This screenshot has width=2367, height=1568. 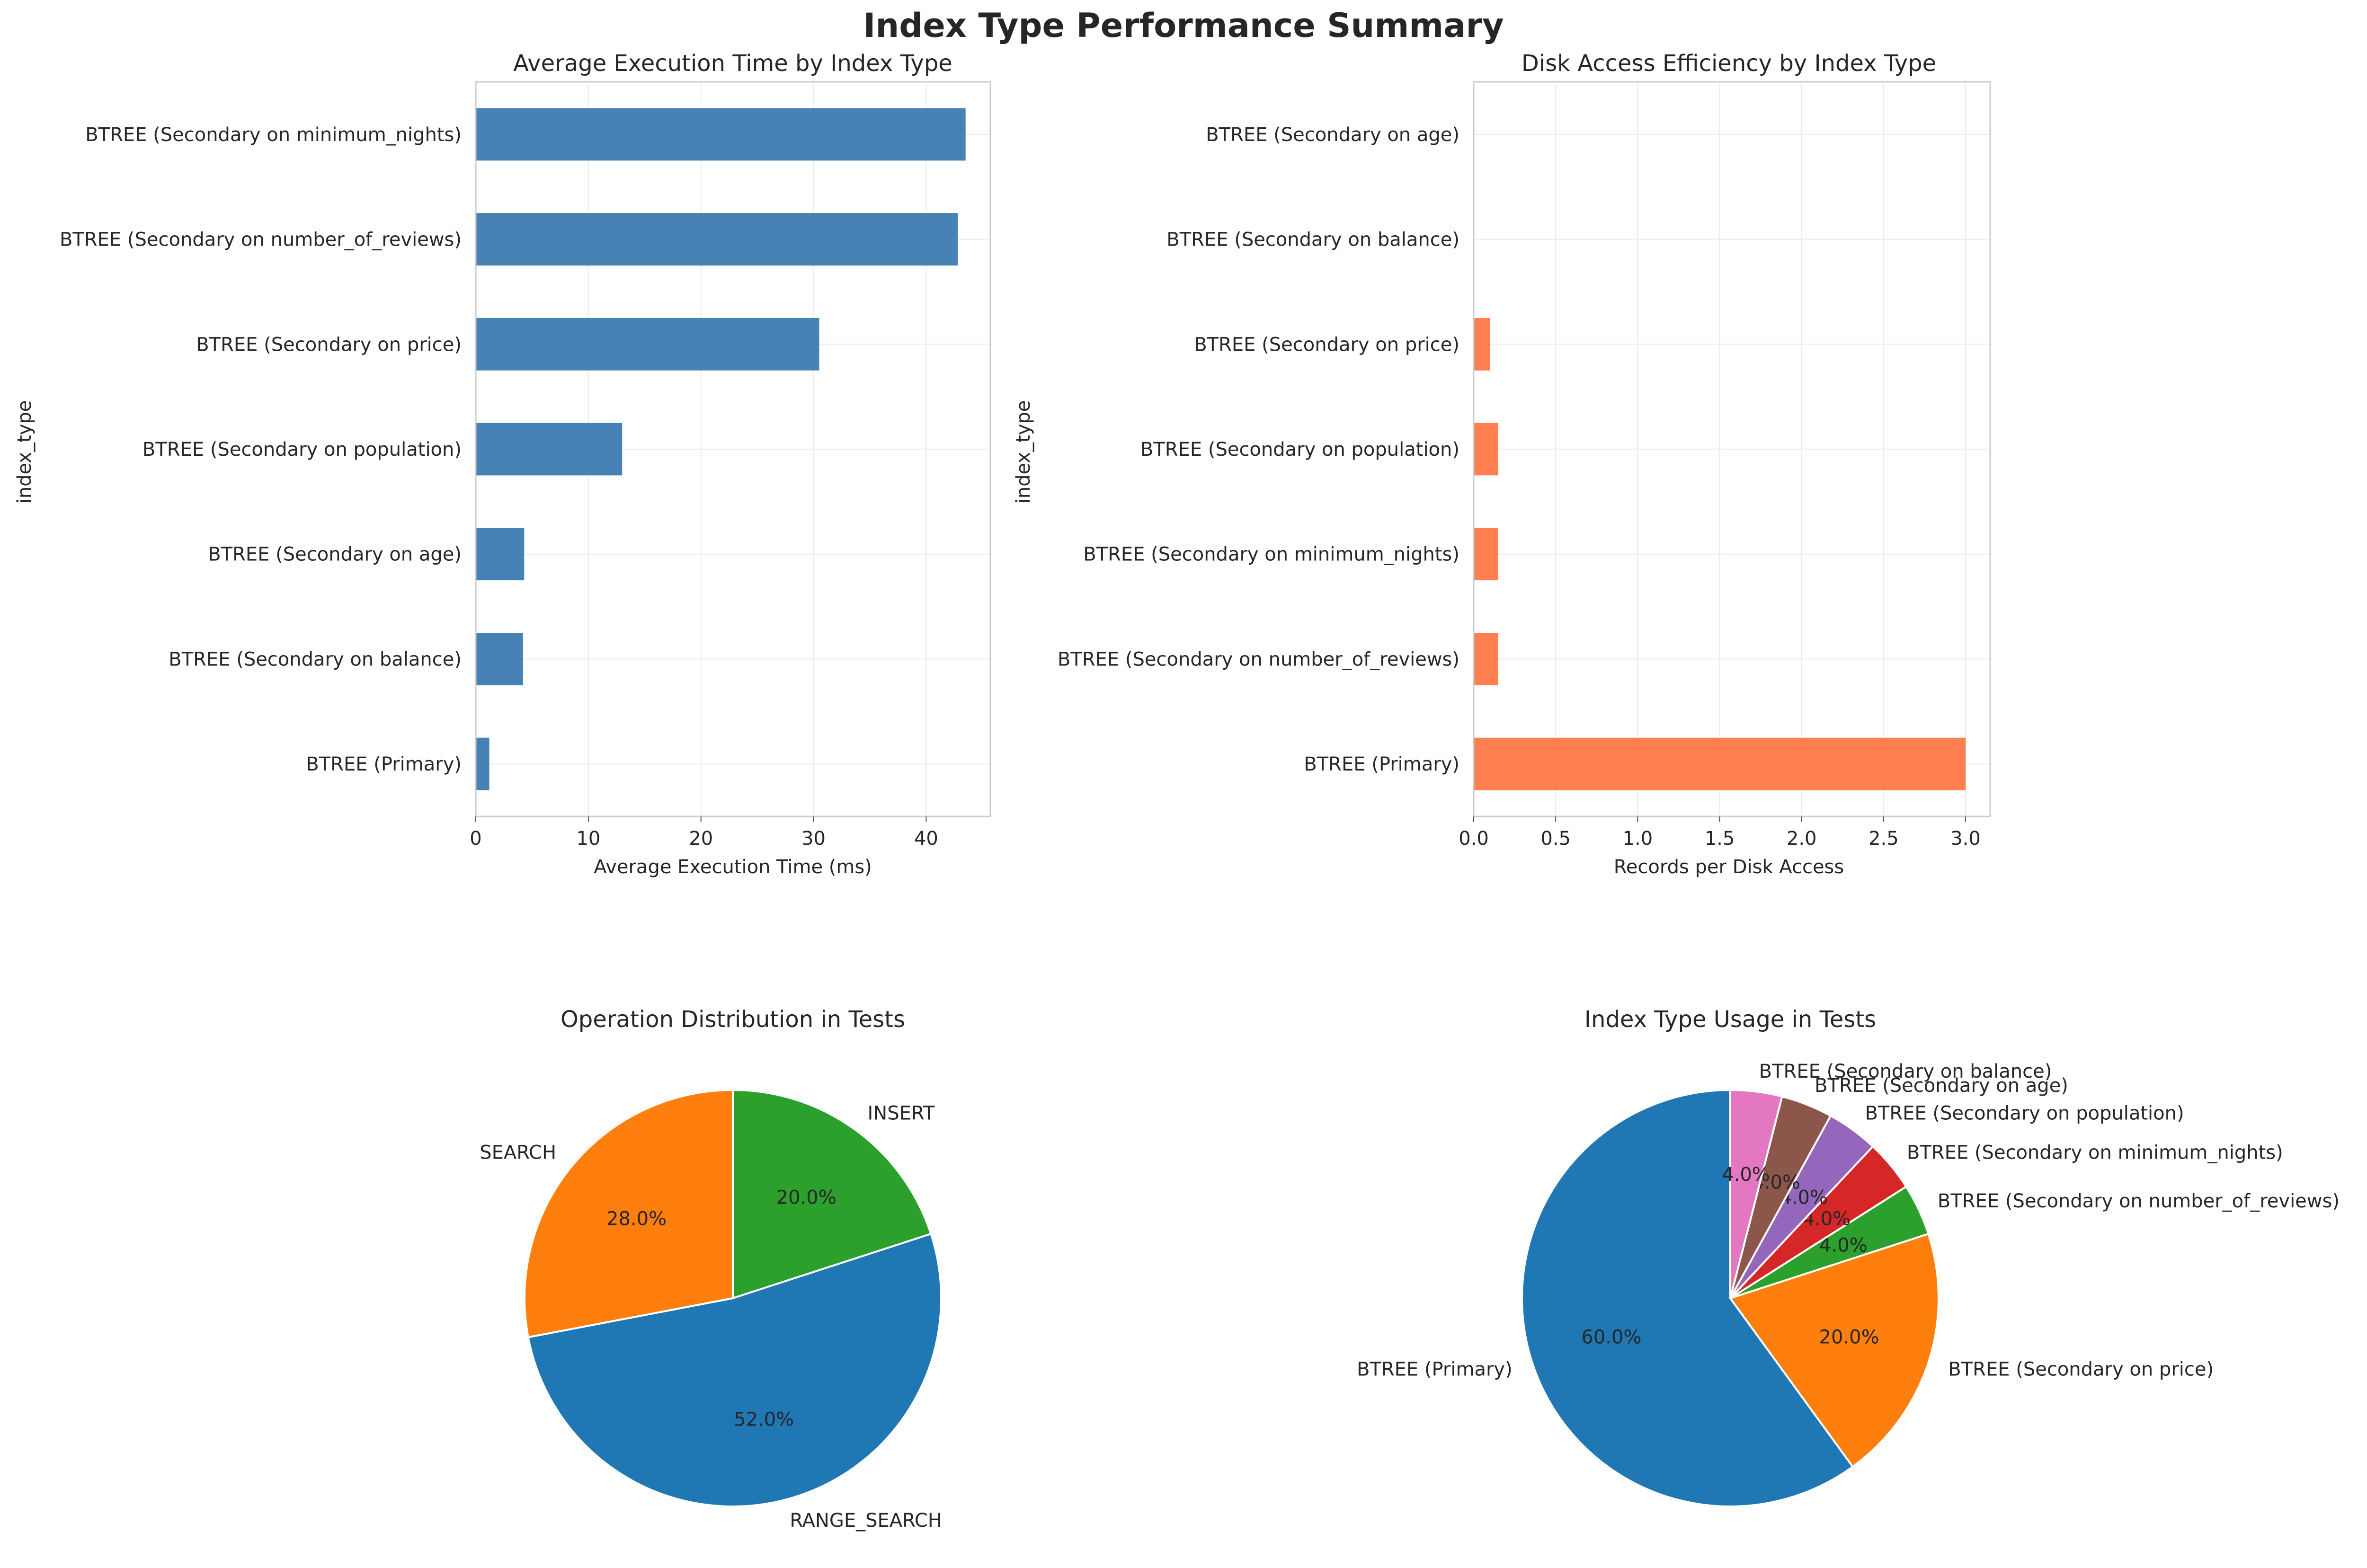 I want to click on pie-pct-label: 52.0%, so click(x=764, y=1420).